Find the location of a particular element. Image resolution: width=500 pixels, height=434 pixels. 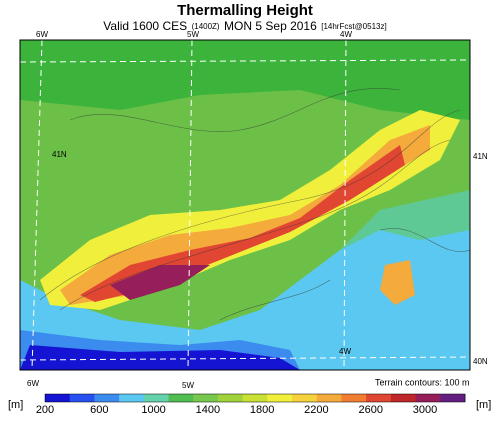

colorbar-tick-label: 1800 is located at coordinates (262, 410).